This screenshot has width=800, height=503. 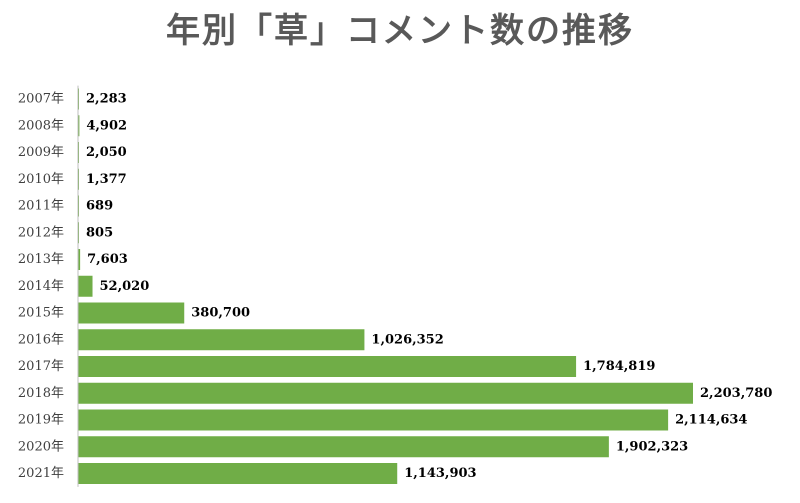 What do you see at coordinates (41, 206) in the screenshot?
I see `category-label: 2011年` at bounding box center [41, 206].